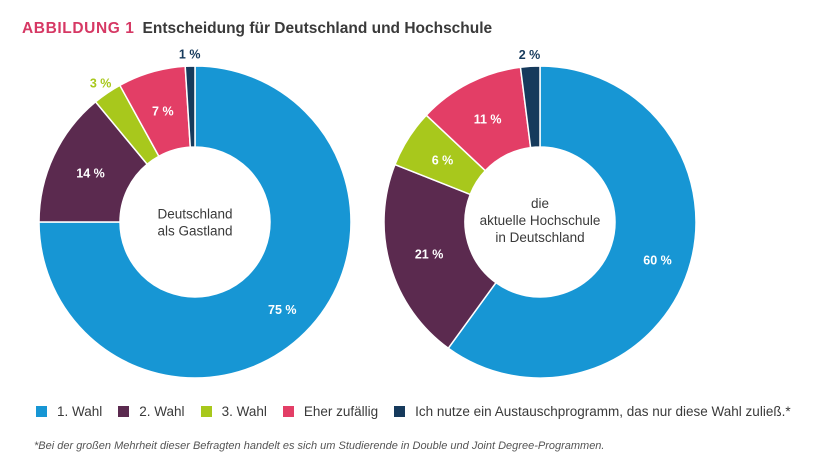  I want to click on donut-center-label: als Gastland, so click(194, 231).